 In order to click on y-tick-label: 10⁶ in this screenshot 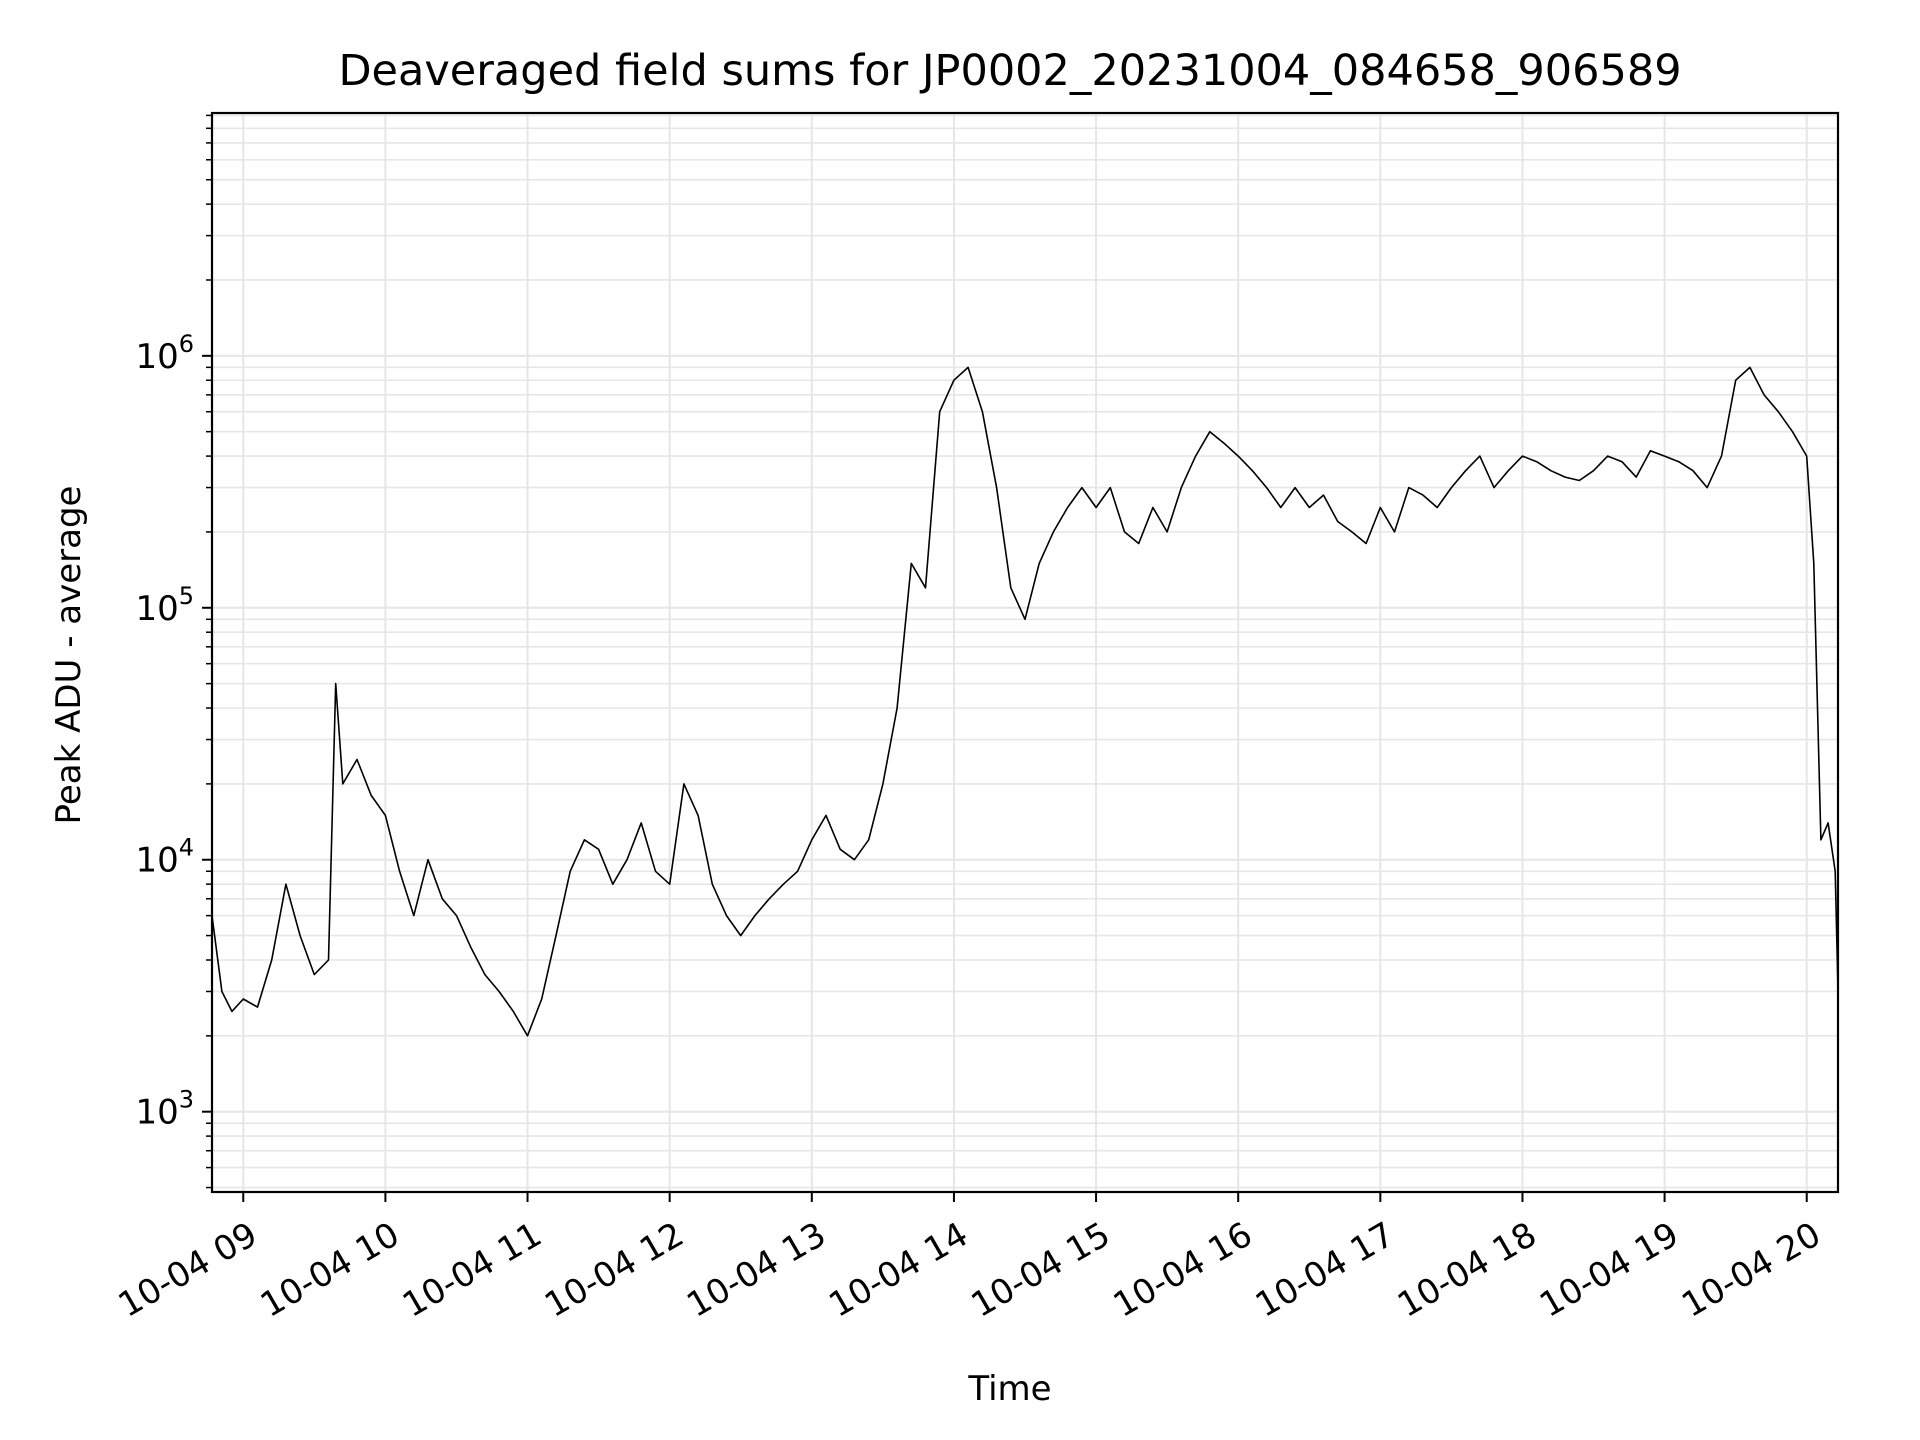, I will do `click(164, 353)`.